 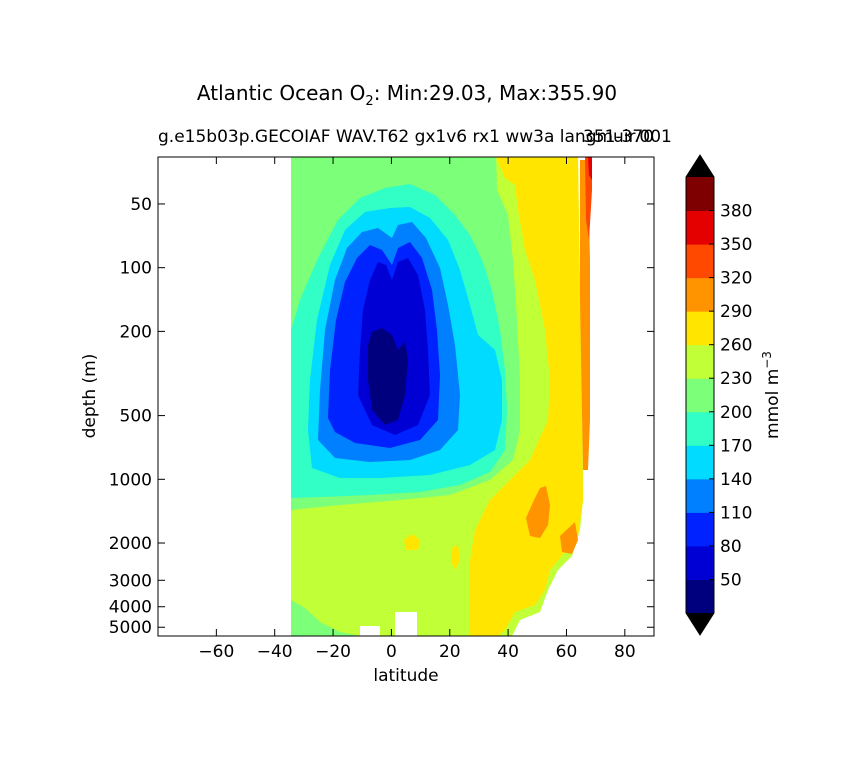 What do you see at coordinates (731, 547) in the screenshot?
I see `colorbar-tick-label: 80` at bounding box center [731, 547].